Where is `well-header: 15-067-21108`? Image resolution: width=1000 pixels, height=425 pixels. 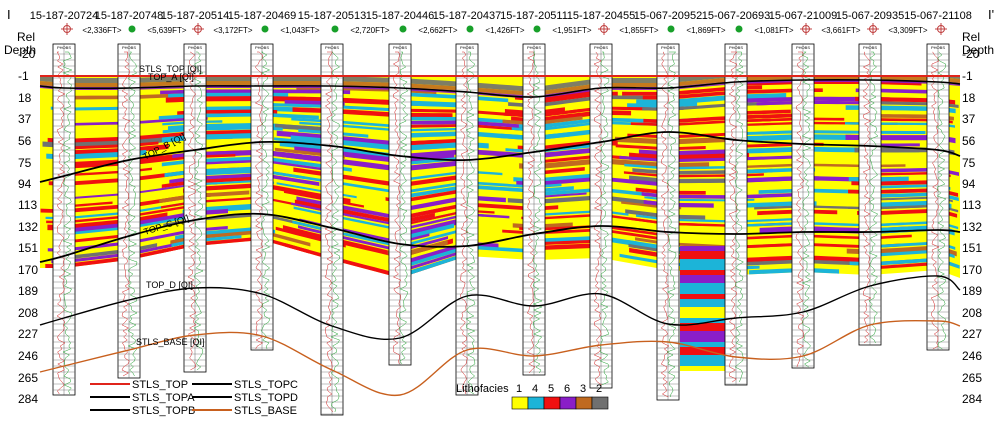
well-header: 15-067-21108 is located at coordinates (938, 22).